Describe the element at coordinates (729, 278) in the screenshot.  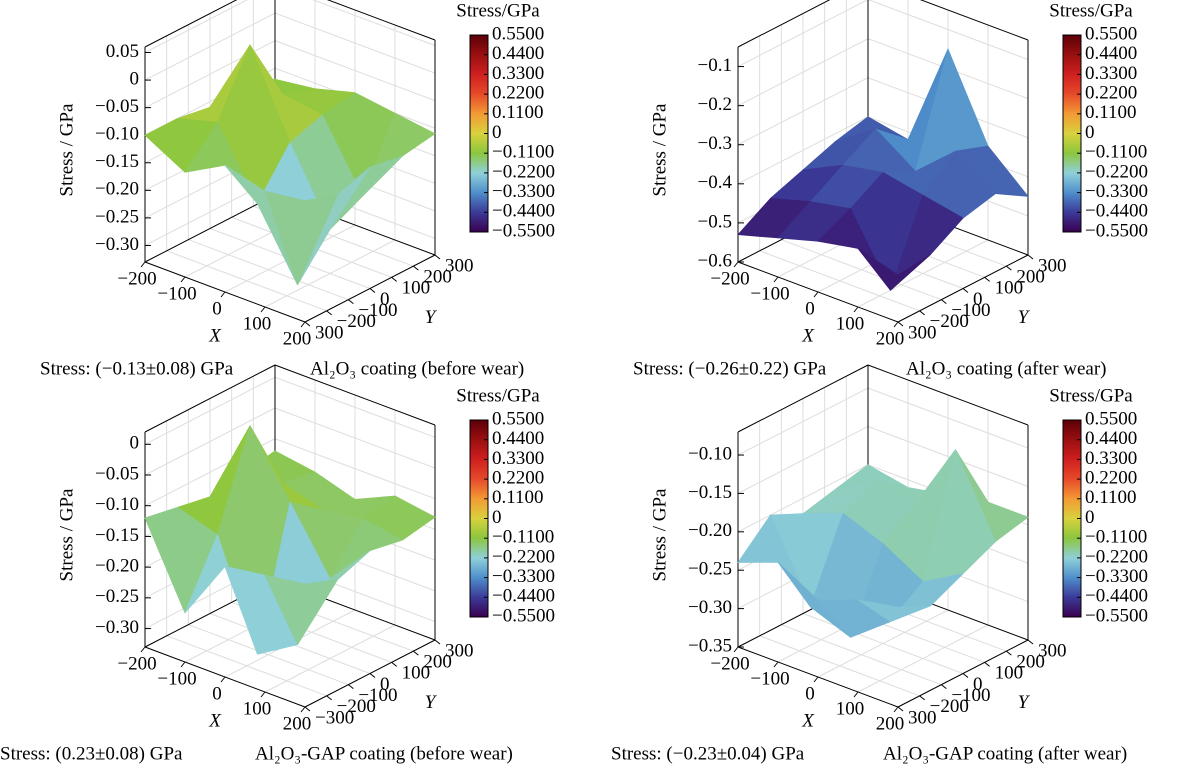
I see `x-tick-label: −200` at that location.